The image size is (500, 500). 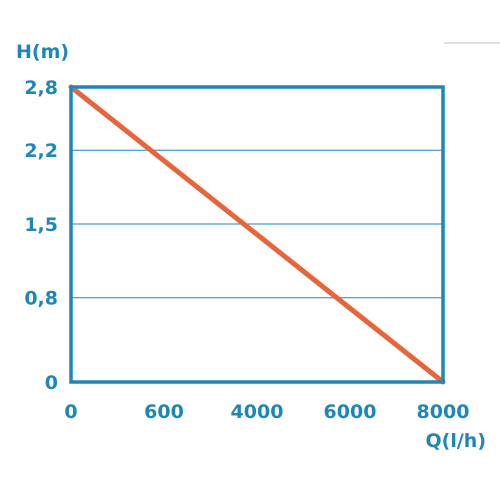 What do you see at coordinates (41, 151) in the screenshot?
I see `y-tick-label: 2,2` at bounding box center [41, 151].